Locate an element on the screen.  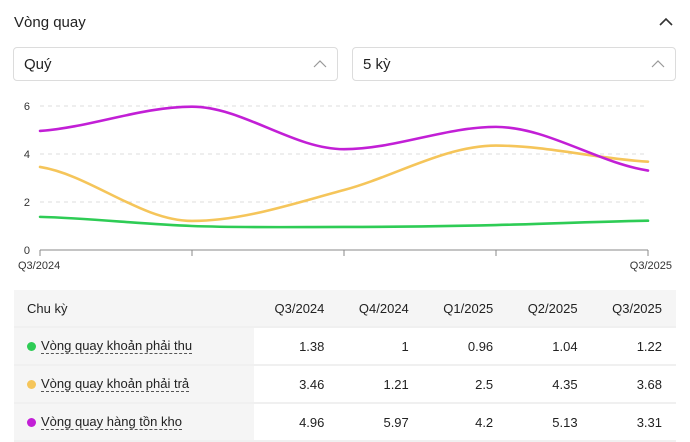
table-header-col: Q2/2025 is located at coordinates (549, 308).